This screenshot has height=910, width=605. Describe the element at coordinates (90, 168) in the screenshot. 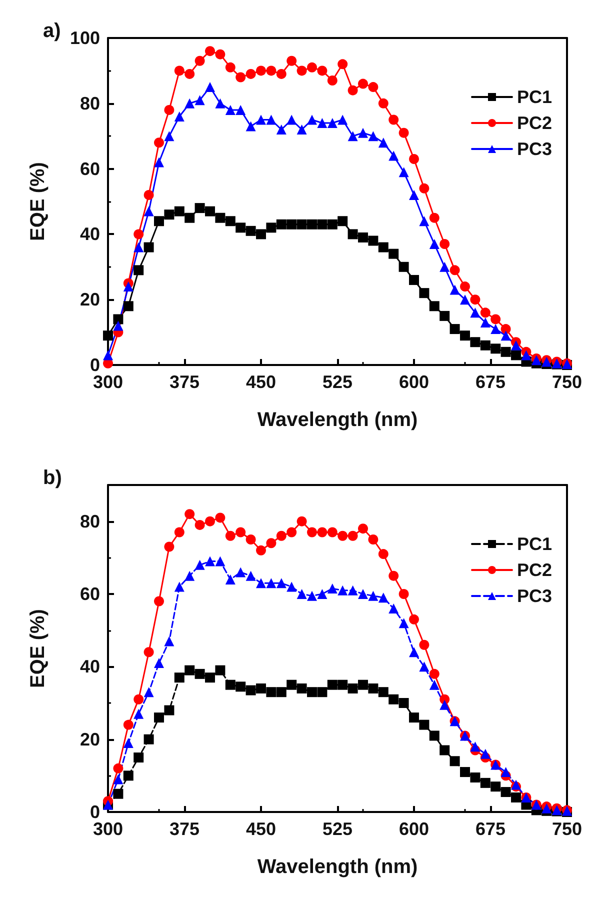

I see `y-tick-label: 60` at that location.